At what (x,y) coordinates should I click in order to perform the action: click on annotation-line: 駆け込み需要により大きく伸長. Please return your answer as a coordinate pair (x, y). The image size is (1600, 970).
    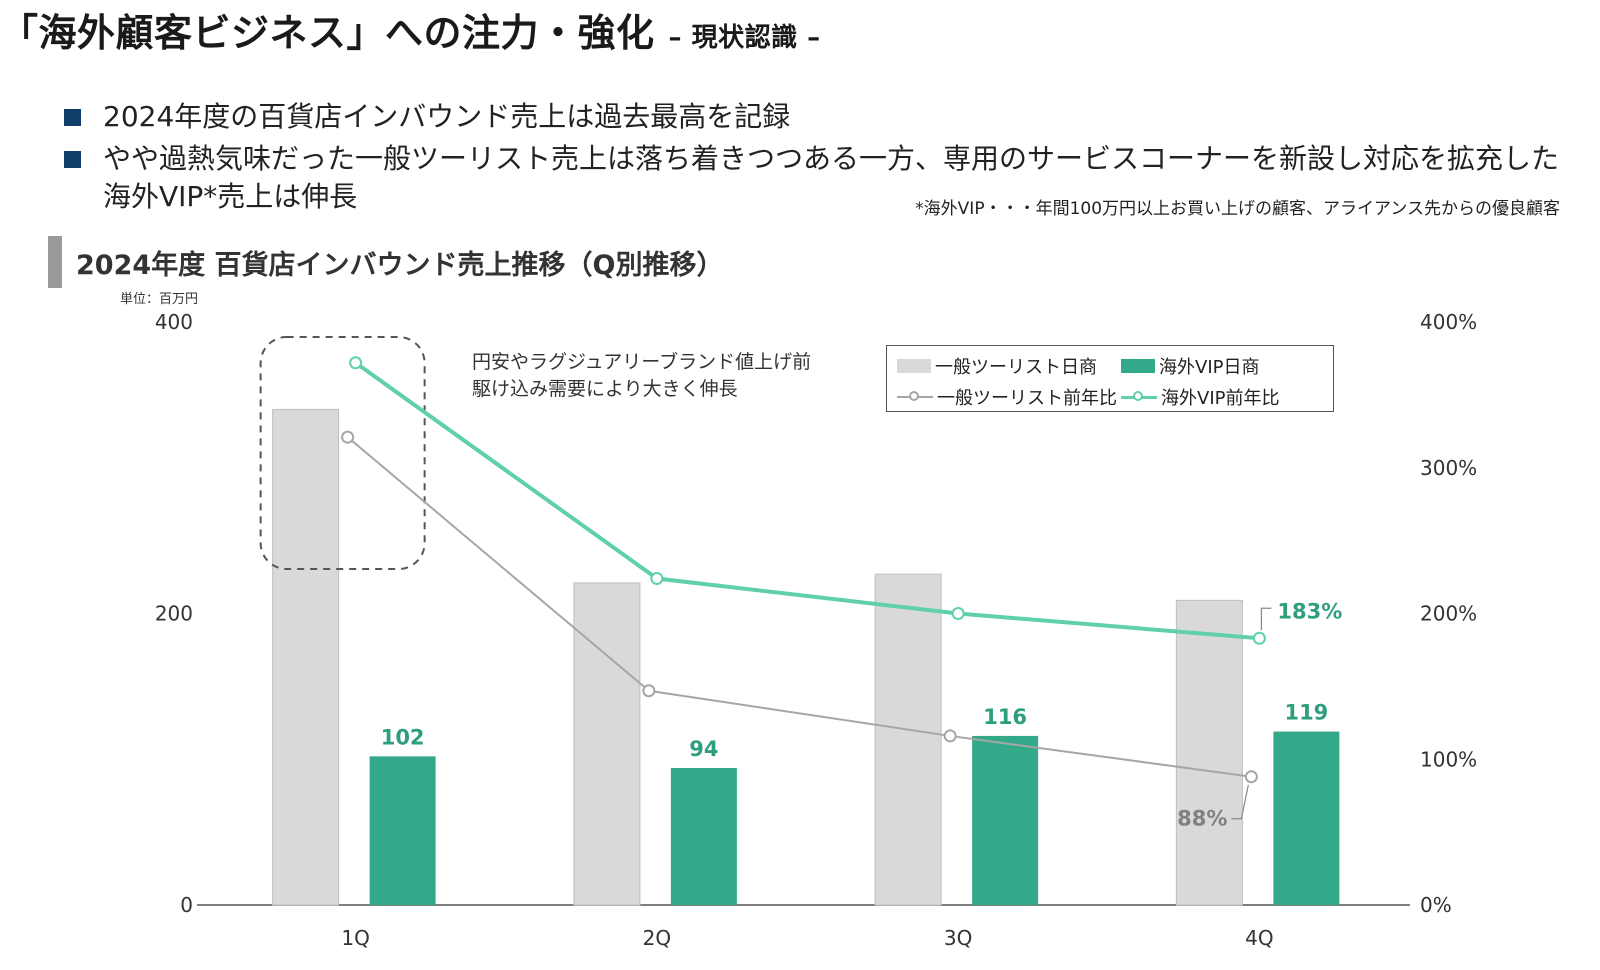
    Looking at the image, I should click on (605, 389).